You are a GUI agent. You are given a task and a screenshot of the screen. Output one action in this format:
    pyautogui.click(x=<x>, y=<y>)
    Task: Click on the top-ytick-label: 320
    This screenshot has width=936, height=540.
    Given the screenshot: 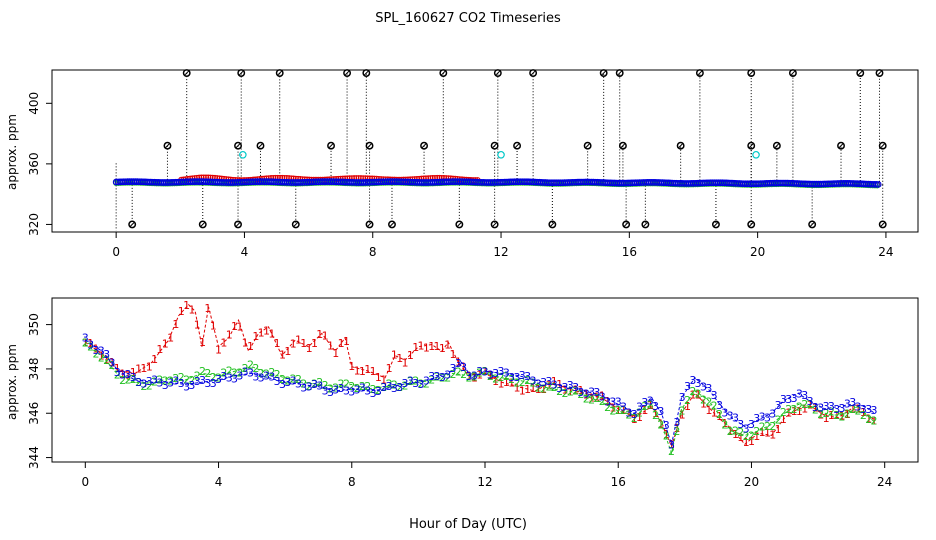 What is the action you would take?
    pyautogui.click(x=34, y=224)
    